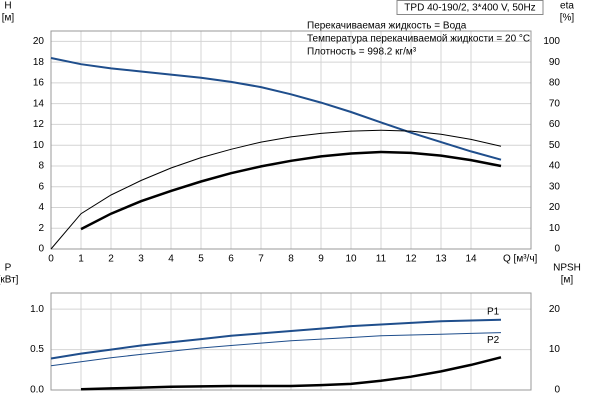  Describe the element at coordinates (39, 41) in the screenshot. I see `y-tick-label: 20` at that location.